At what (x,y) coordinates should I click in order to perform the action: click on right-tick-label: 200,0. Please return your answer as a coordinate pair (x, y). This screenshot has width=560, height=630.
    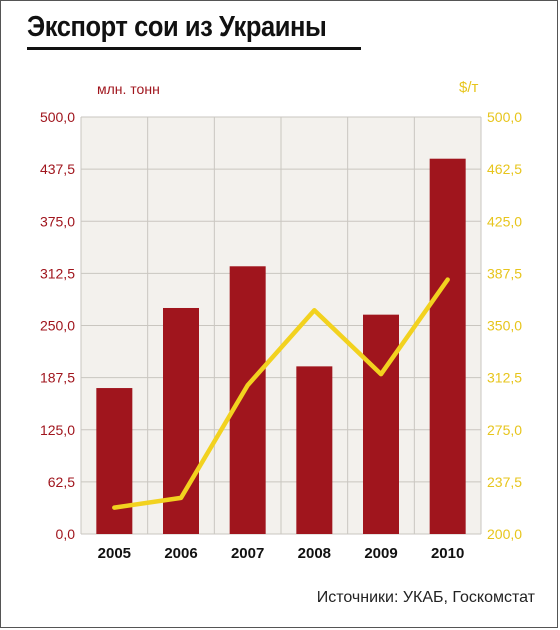
    Looking at the image, I should click on (504, 534).